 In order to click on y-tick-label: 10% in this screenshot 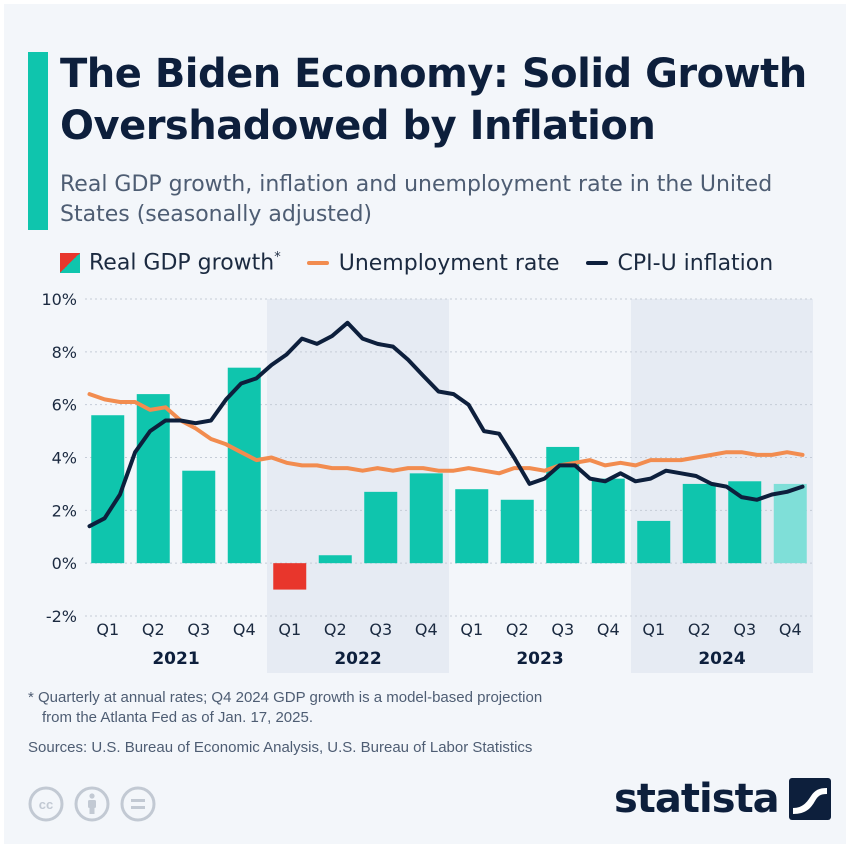, I will do `click(59, 299)`.